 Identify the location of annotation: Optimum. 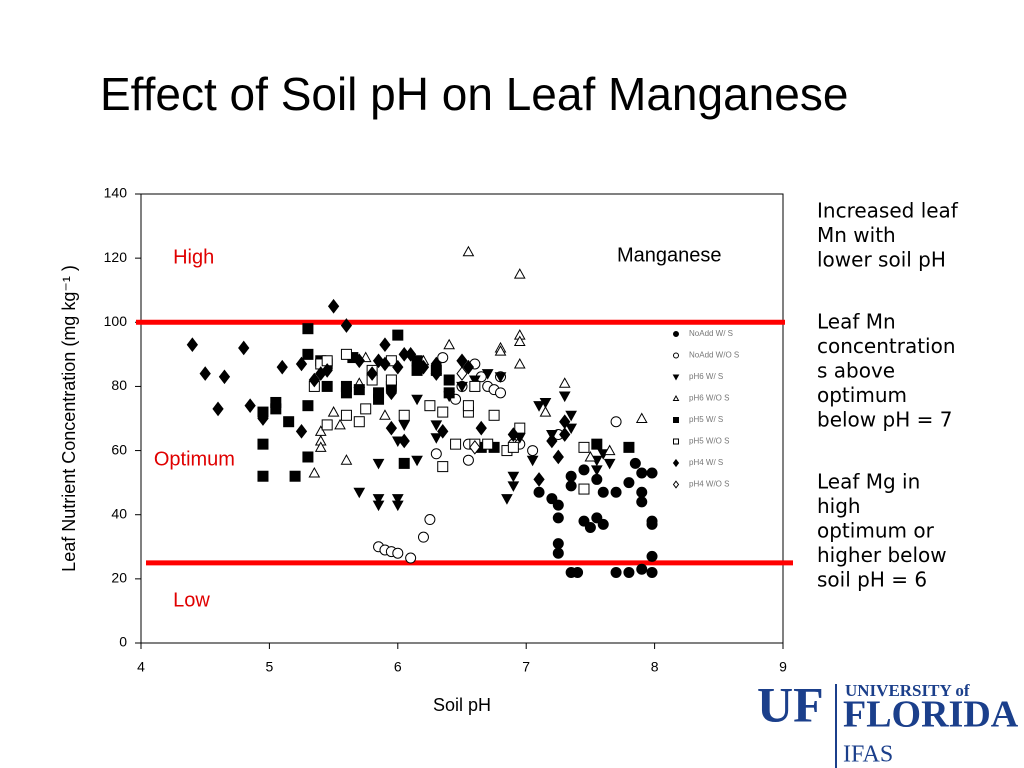
(194, 459).